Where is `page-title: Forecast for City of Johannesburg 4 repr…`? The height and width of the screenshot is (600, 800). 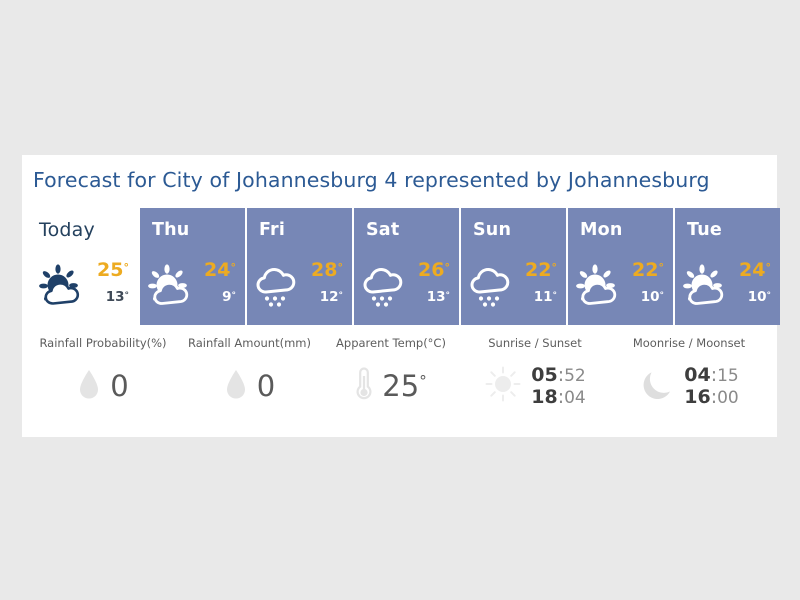 page-title: Forecast for City of Johannesburg 4 repr… is located at coordinates (371, 180).